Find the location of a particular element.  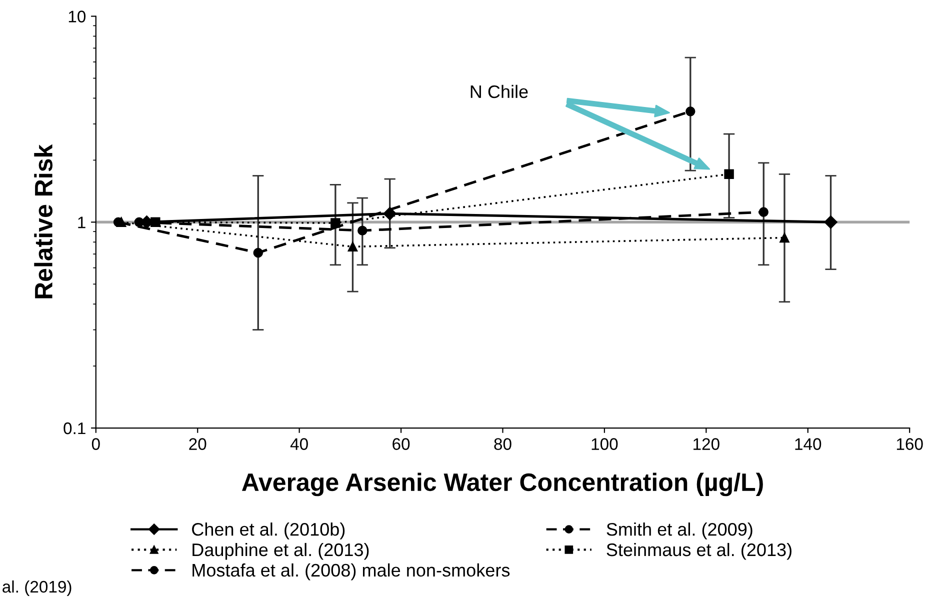

x-tick-label: 100 is located at coordinates (605, 444).